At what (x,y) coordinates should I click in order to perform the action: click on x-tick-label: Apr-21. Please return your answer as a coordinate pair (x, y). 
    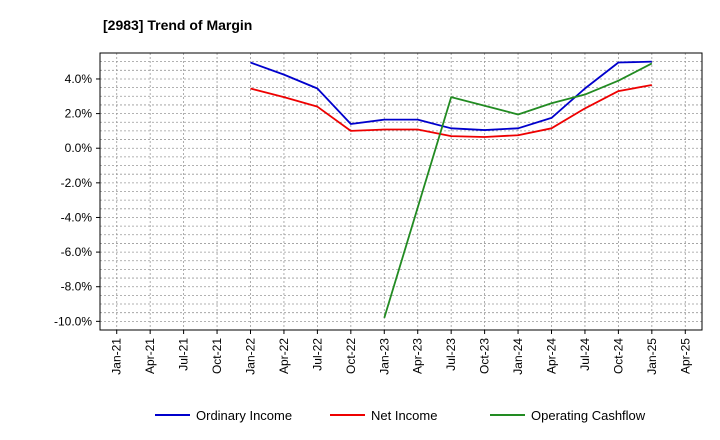
    Looking at the image, I should click on (150, 356).